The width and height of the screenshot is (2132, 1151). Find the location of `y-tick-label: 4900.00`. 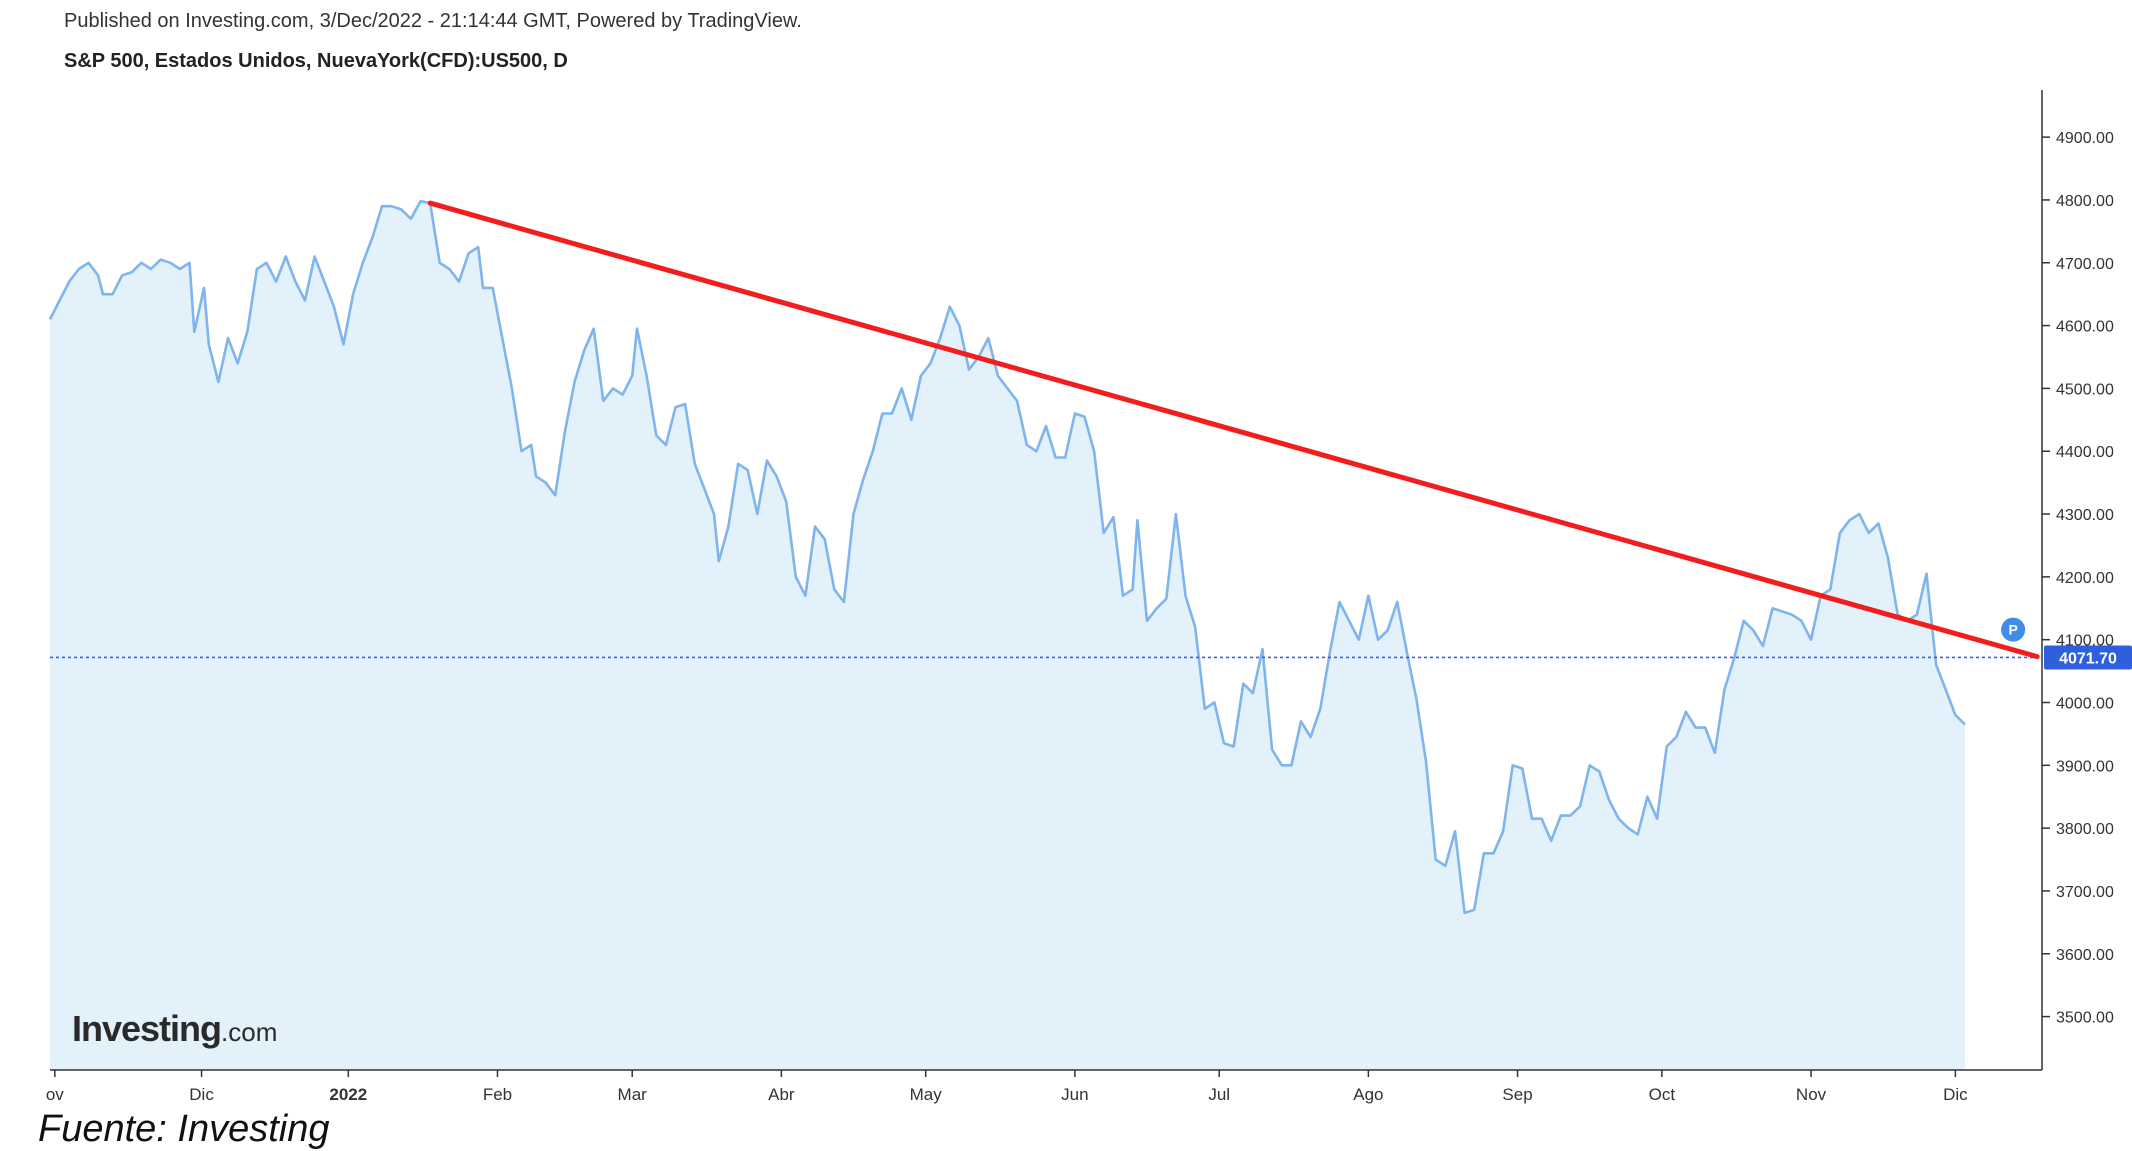

y-tick-label: 4900.00 is located at coordinates (2085, 138).